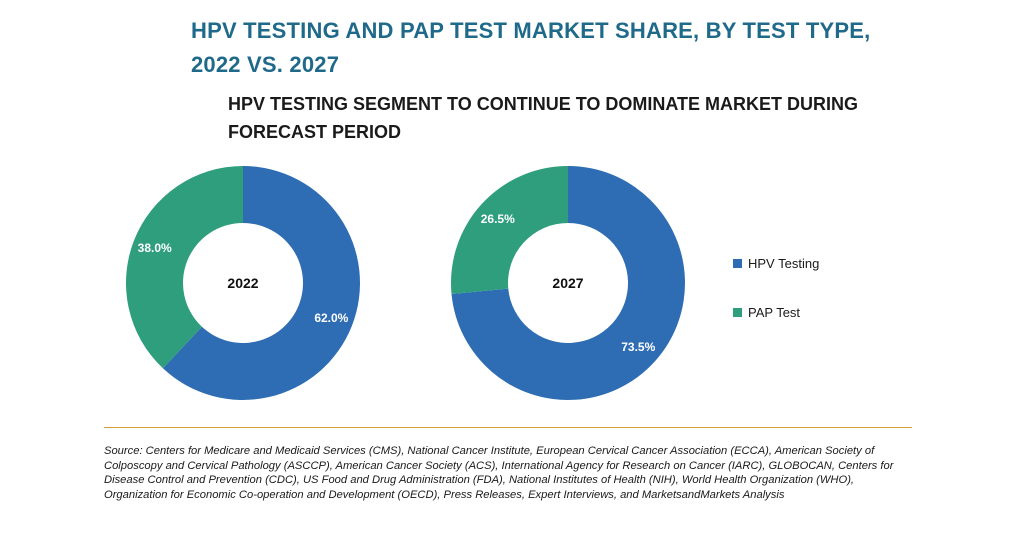  I want to click on slice-value-label: 26.5%, so click(498, 219).